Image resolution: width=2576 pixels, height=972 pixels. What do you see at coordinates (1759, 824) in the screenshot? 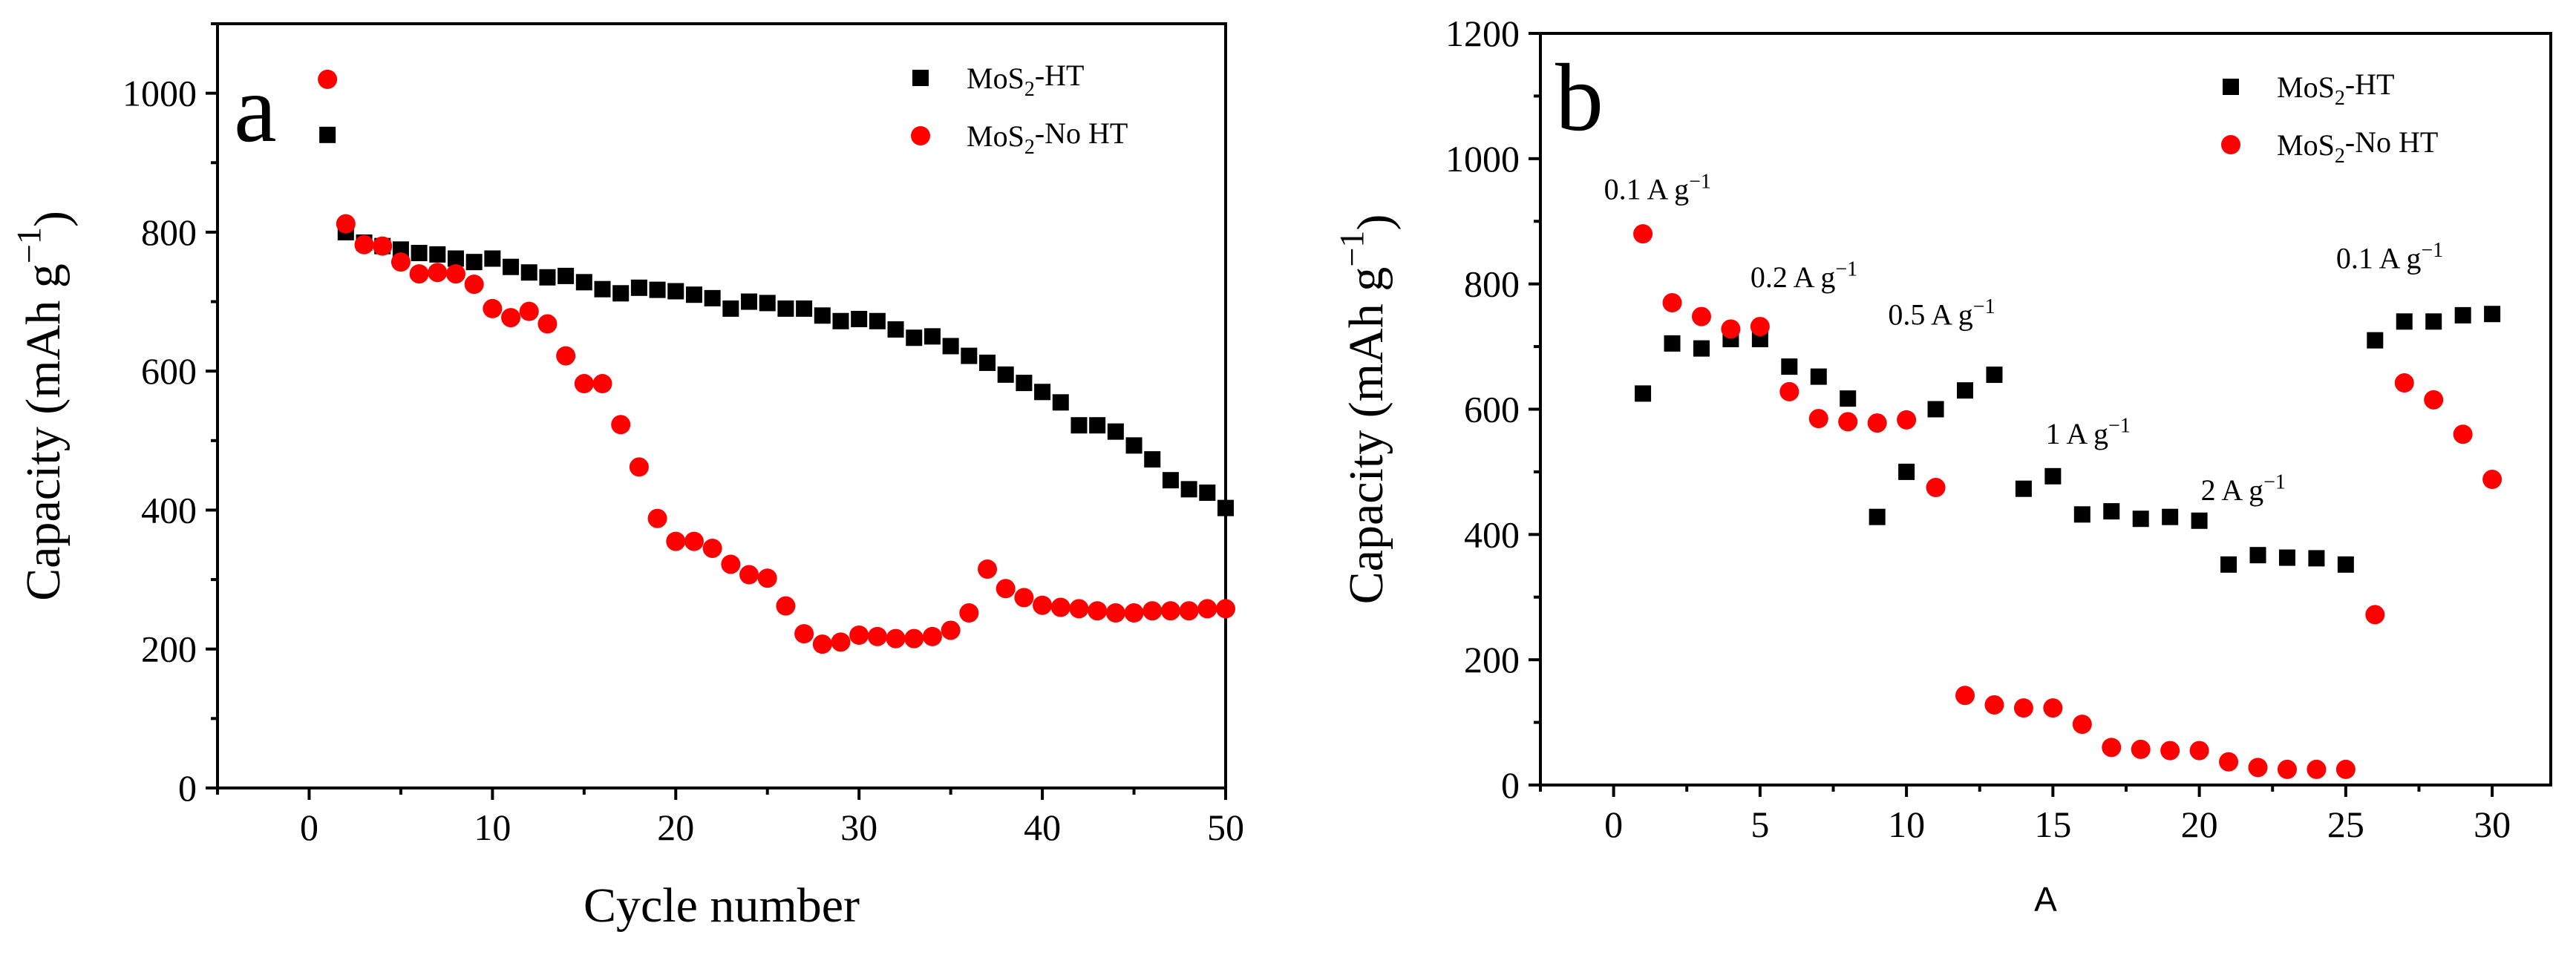
I see `x-tick-label: 5` at bounding box center [1759, 824].